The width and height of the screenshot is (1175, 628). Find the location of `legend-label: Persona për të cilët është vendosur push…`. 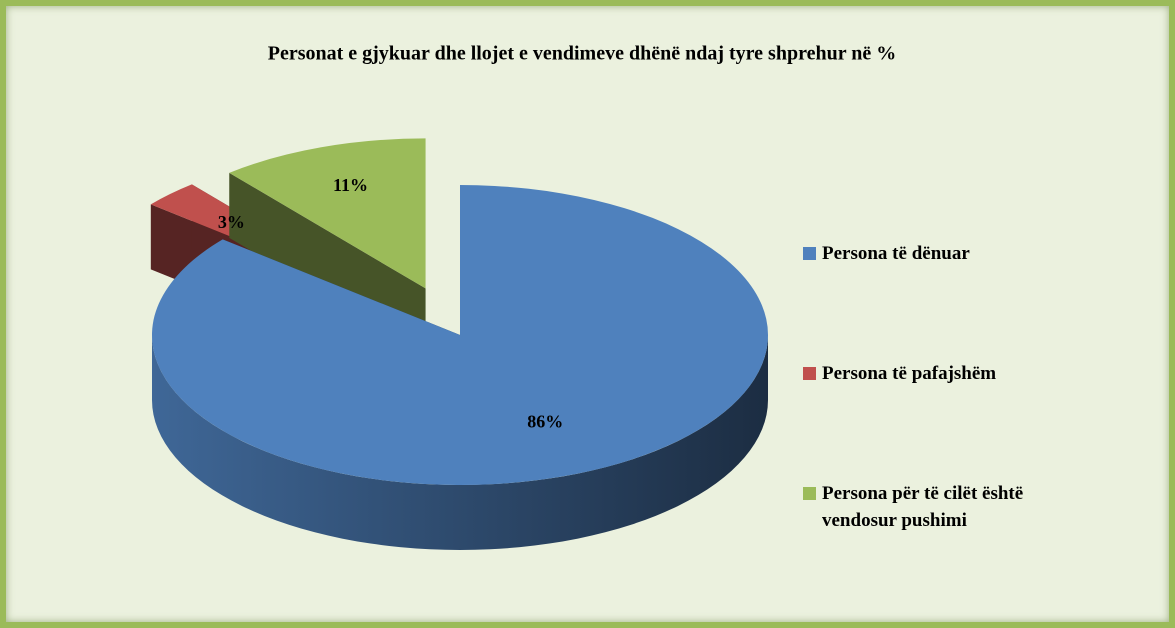

legend-label: Persona për të cilët është vendosur push… is located at coordinates (923, 507).